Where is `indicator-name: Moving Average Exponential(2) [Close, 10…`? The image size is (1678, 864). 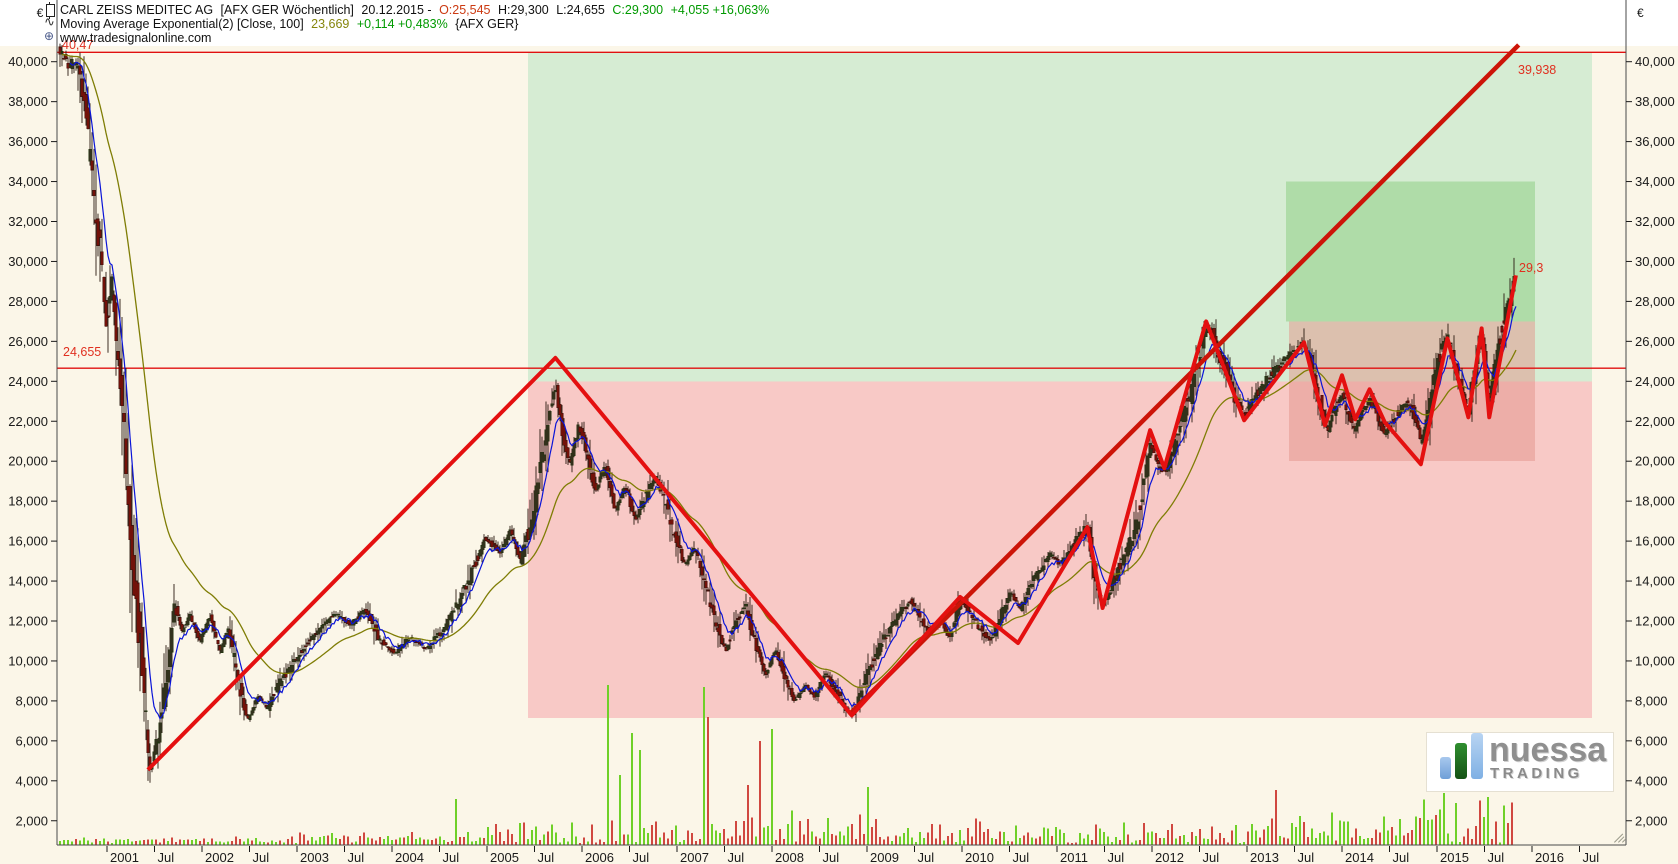
indicator-name: Moving Average Exponential(2) [Close, 10… is located at coordinates (182, 24).